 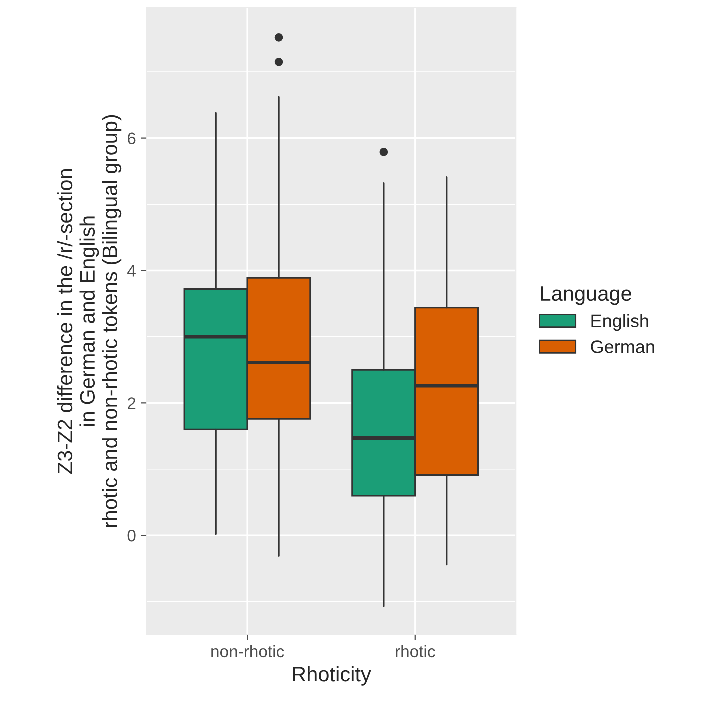 What do you see at coordinates (132, 138) in the screenshot?
I see `y-tick-label: 6` at bounding box center [132, 138].